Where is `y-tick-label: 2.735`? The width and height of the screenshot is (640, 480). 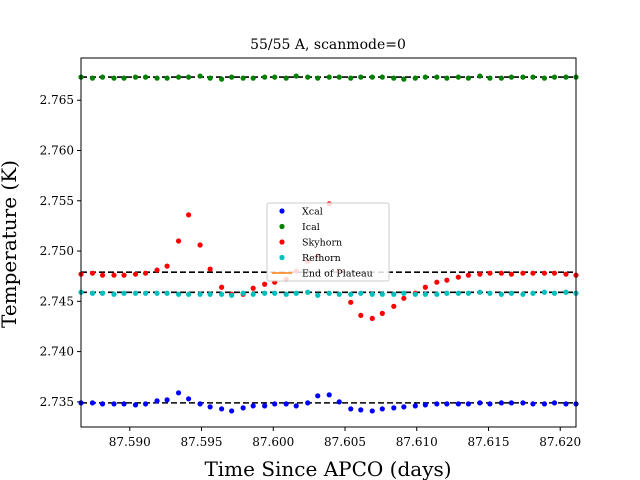
y-tick-label: 2.735 is located at coordinates (57, 402).